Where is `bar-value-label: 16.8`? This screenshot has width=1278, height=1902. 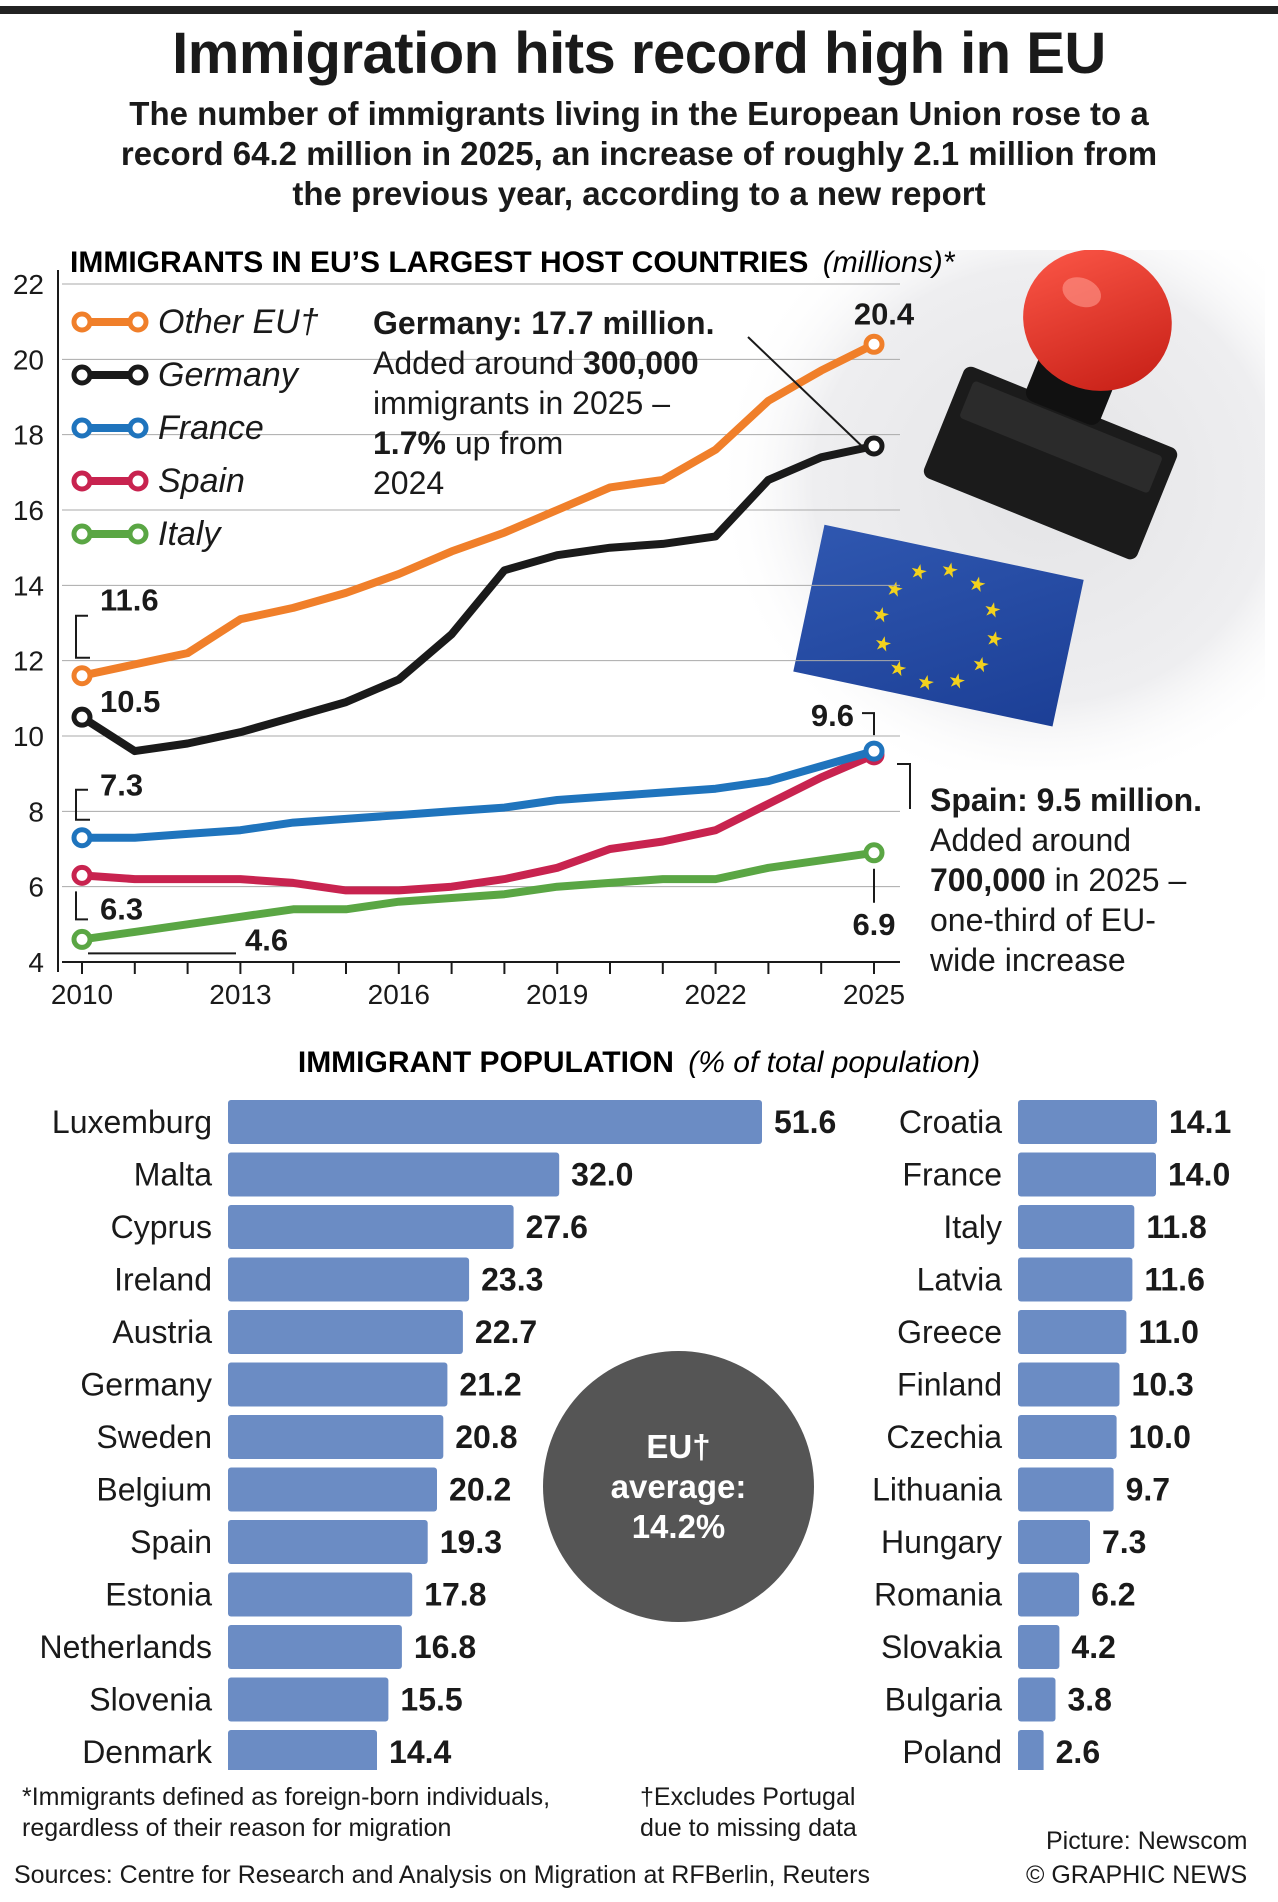
bar-value-label: 16.8 is located at coordinates (445, 1647).